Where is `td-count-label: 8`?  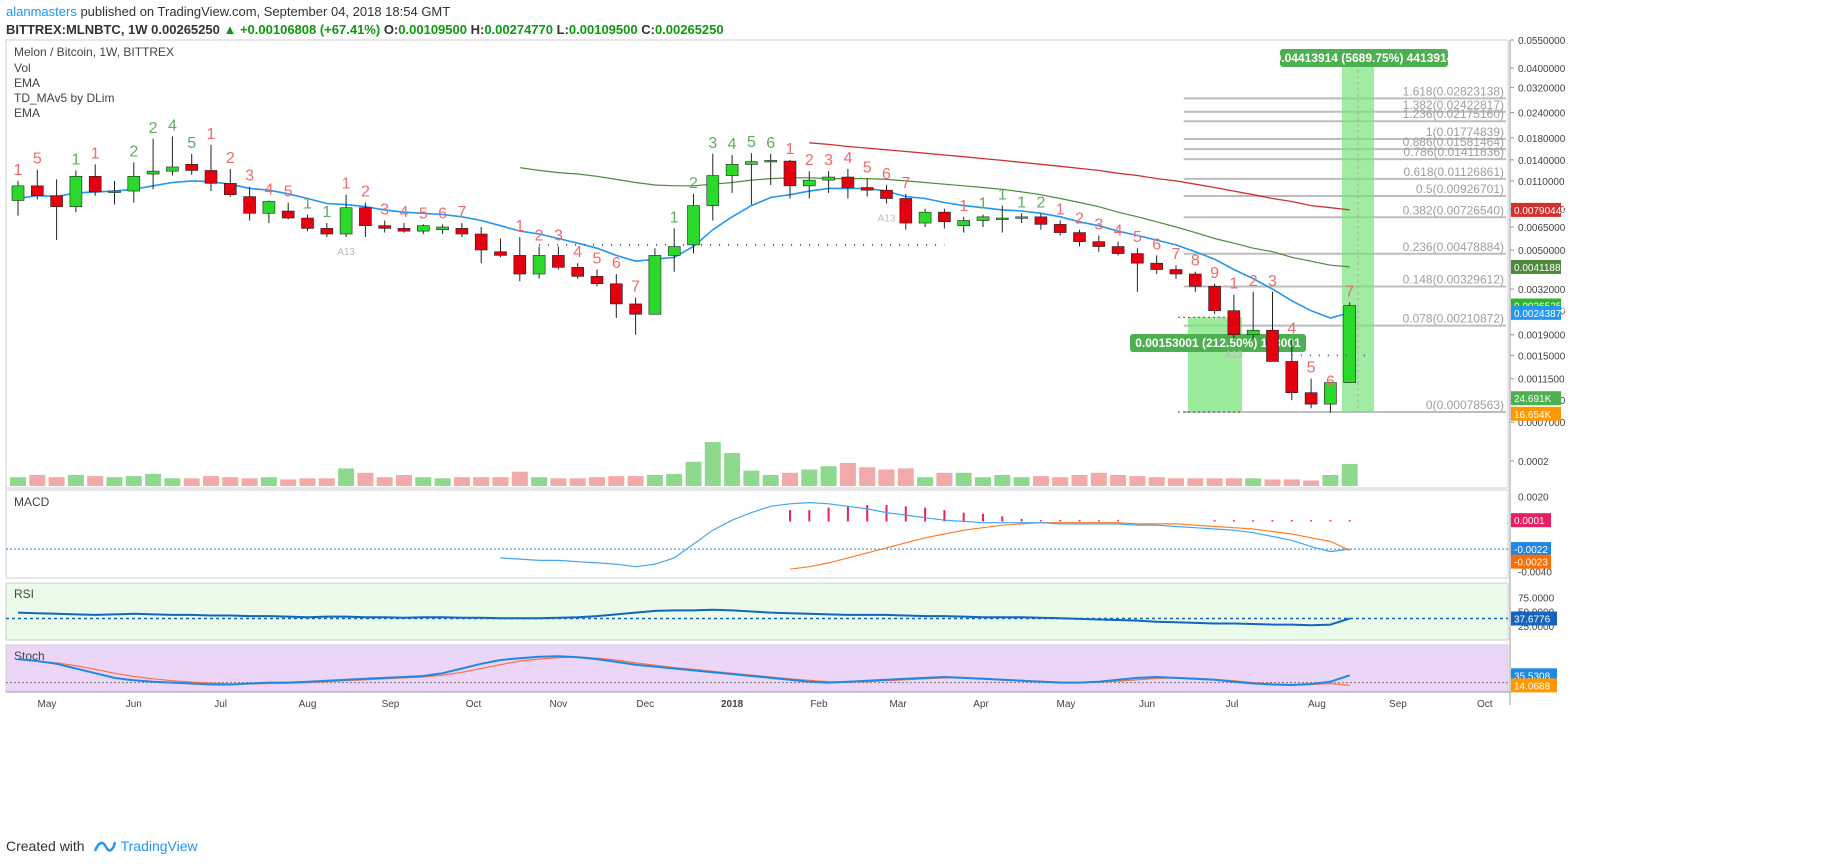 td-count-label: 8 is located at coordinates (1195, 261).